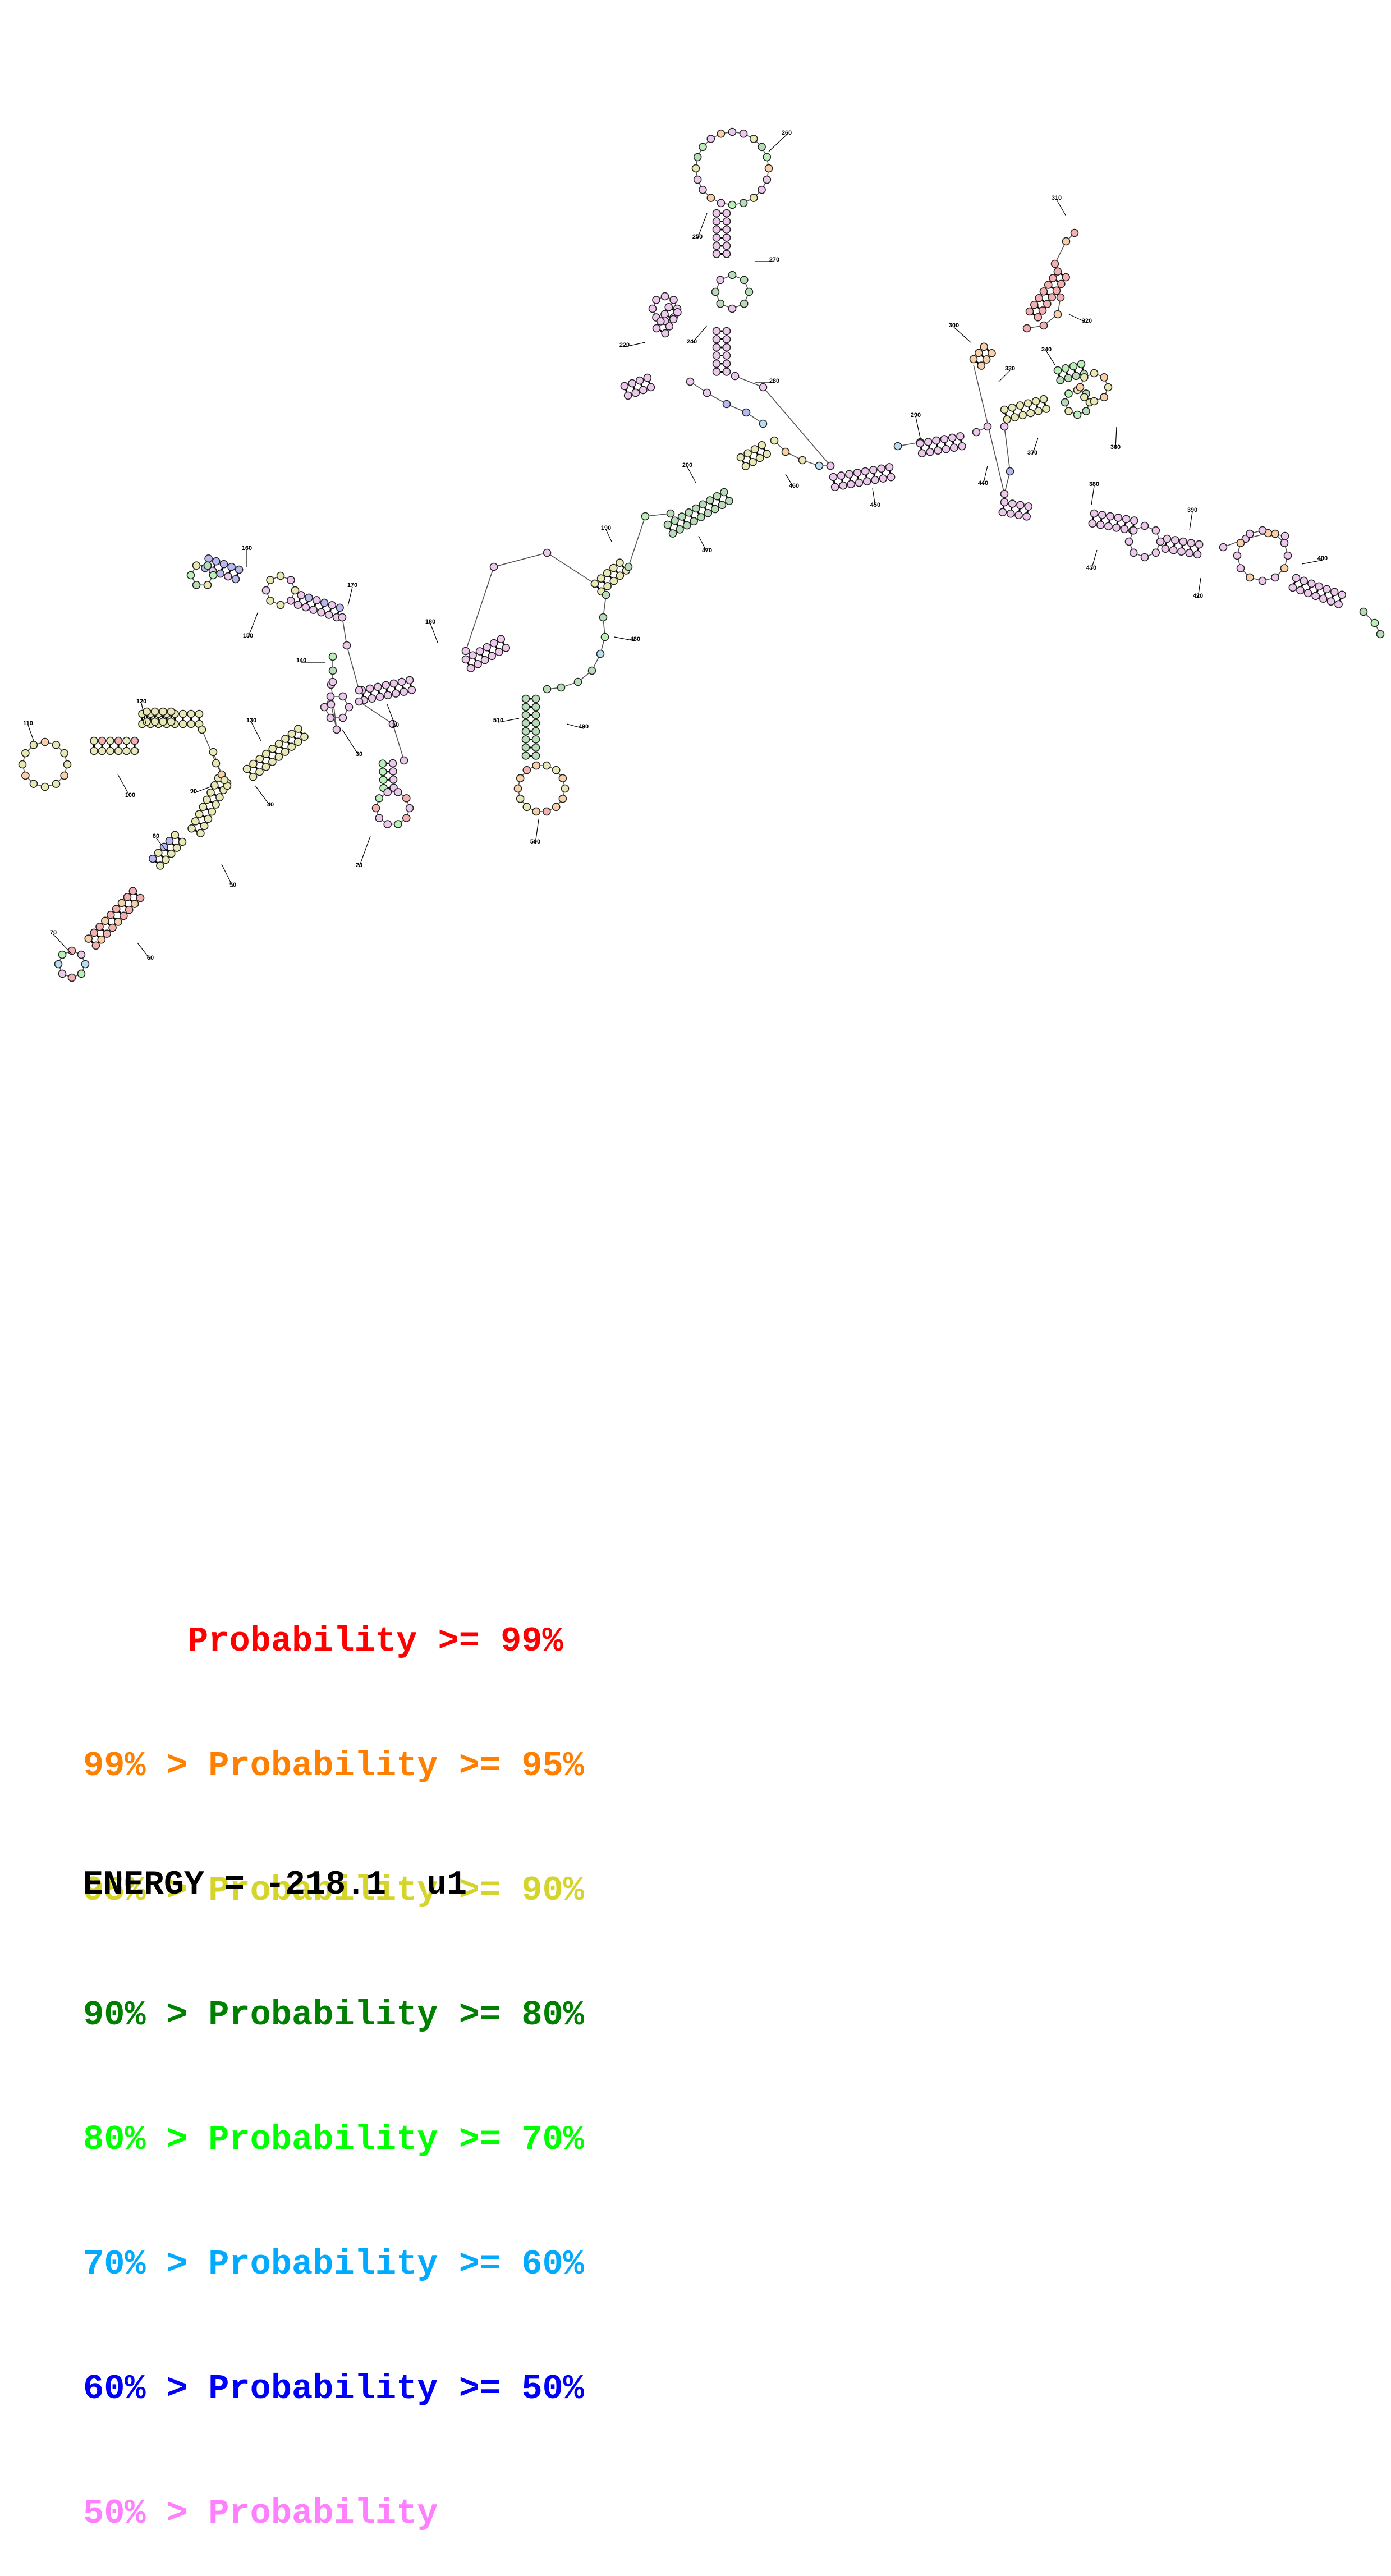 The width and height of the screenshot is (1391, 2576). What do you see at coordinates (794, 486) in the screenshot?
I see `position-label: 460` at bounding box center [794, 486].